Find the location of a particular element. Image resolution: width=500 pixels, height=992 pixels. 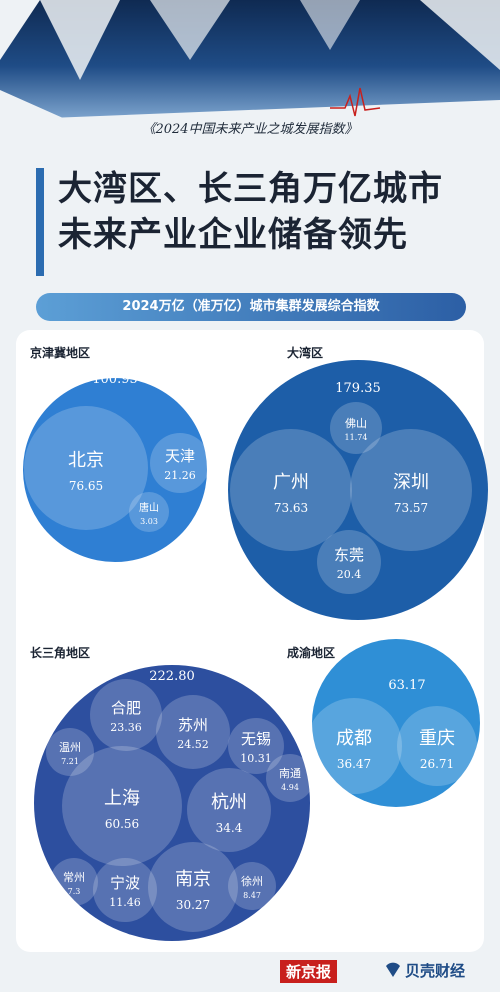

city-name-label: 徐州 is located at coordinates (252, 881).